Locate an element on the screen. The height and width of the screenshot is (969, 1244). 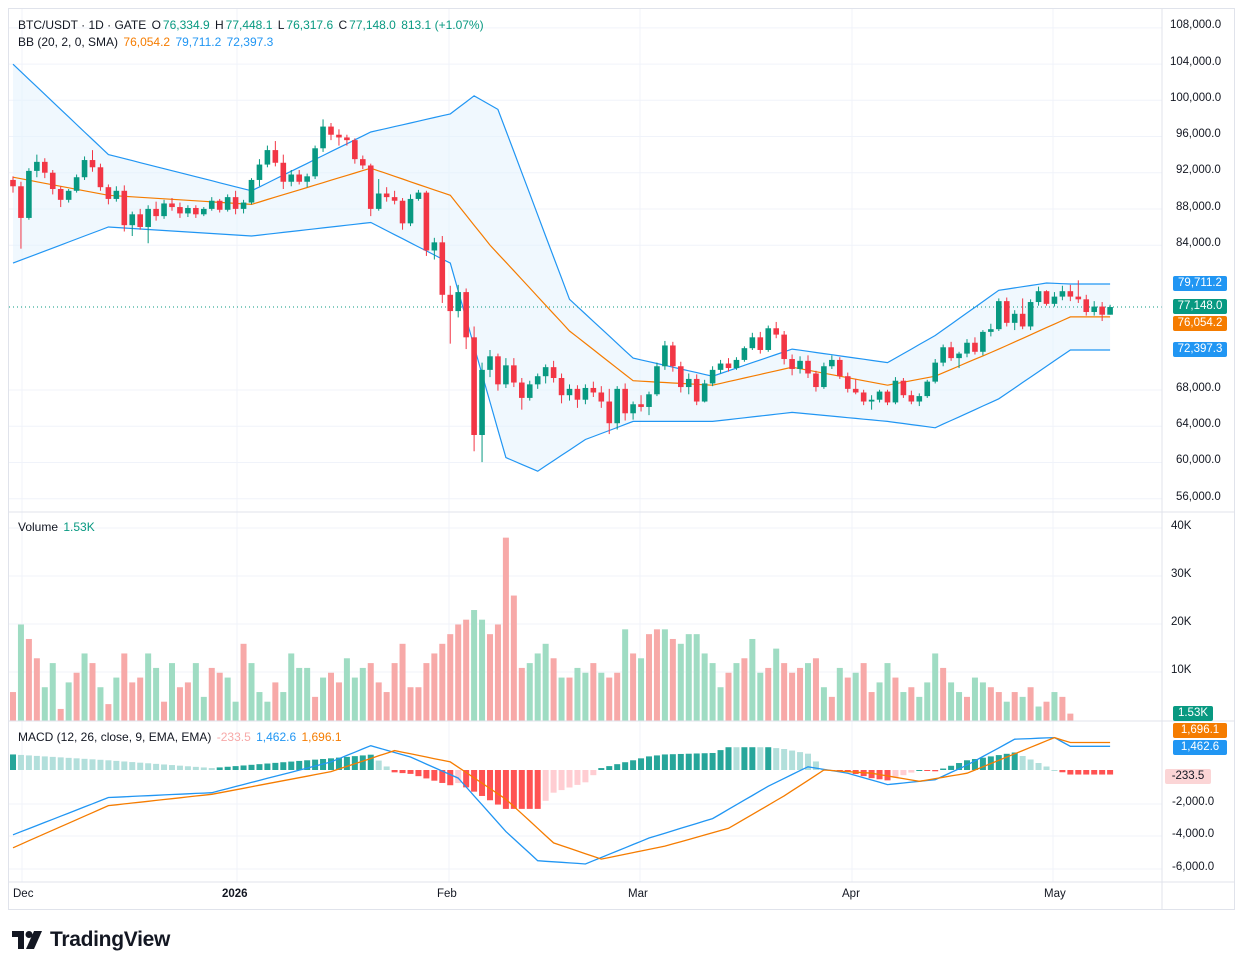
macd-badge: 1,462.6 is located at coordinates (1200, 747).